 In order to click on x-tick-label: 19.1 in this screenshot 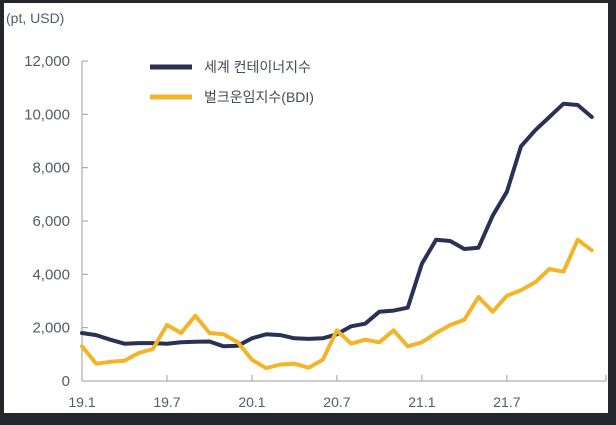, I will do `click(81, 402)`.